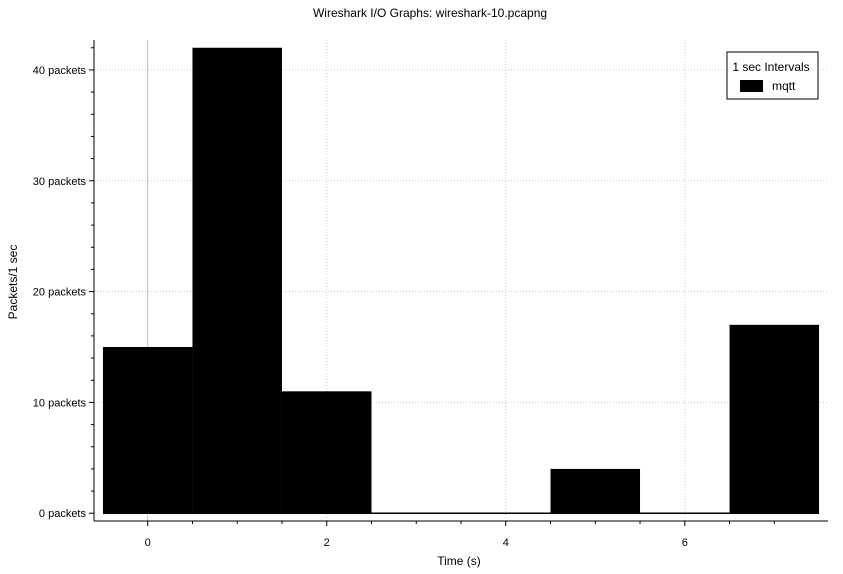 The image size is (843, 574). What do you see at coordinates (60, 293) in the screenshot?
I see `y-tick-label: 20 packets` at bounding box center [60, 293].